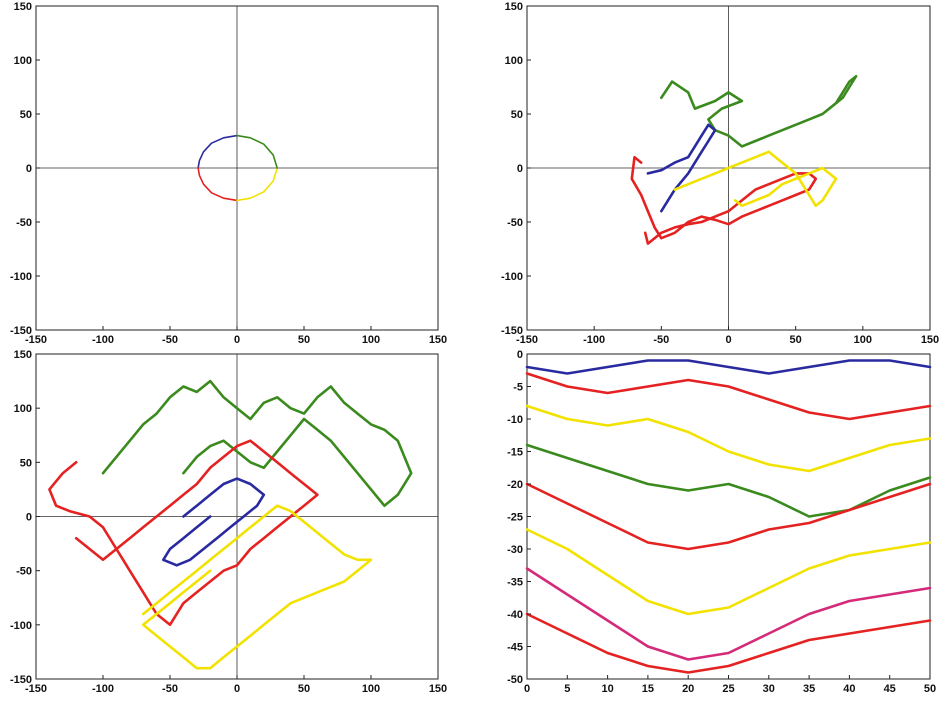  I want to click on y-tick-label: -25, so click(515, 518).